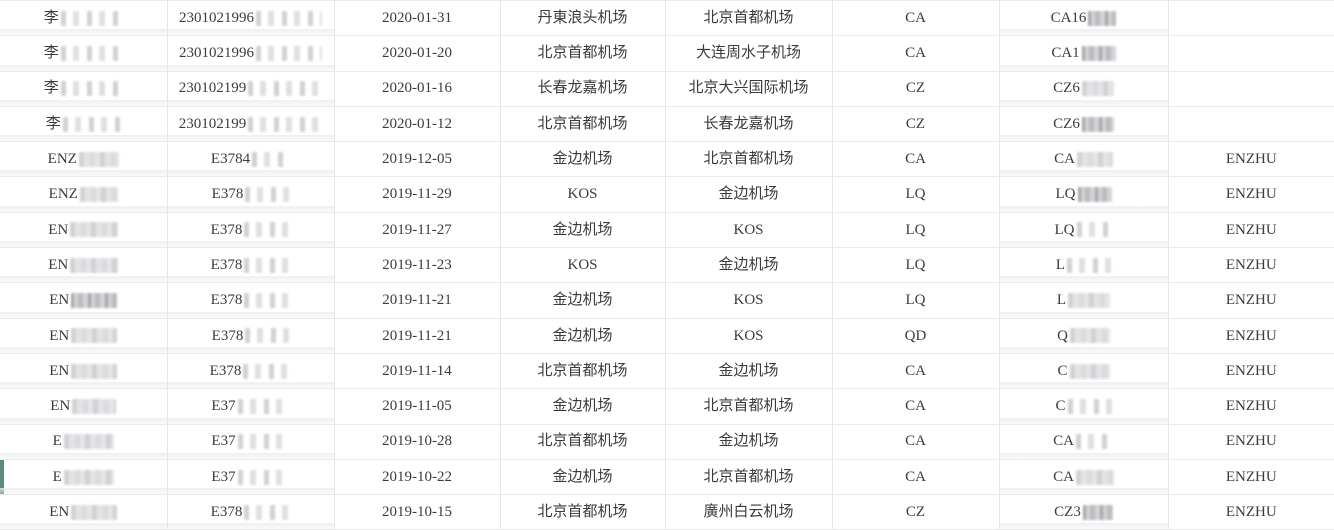  I want to click on table-row: ENZ E3784 2019-12-05 金边机场 北京首都机场 CA CA ENZHU, so click(667, 159).